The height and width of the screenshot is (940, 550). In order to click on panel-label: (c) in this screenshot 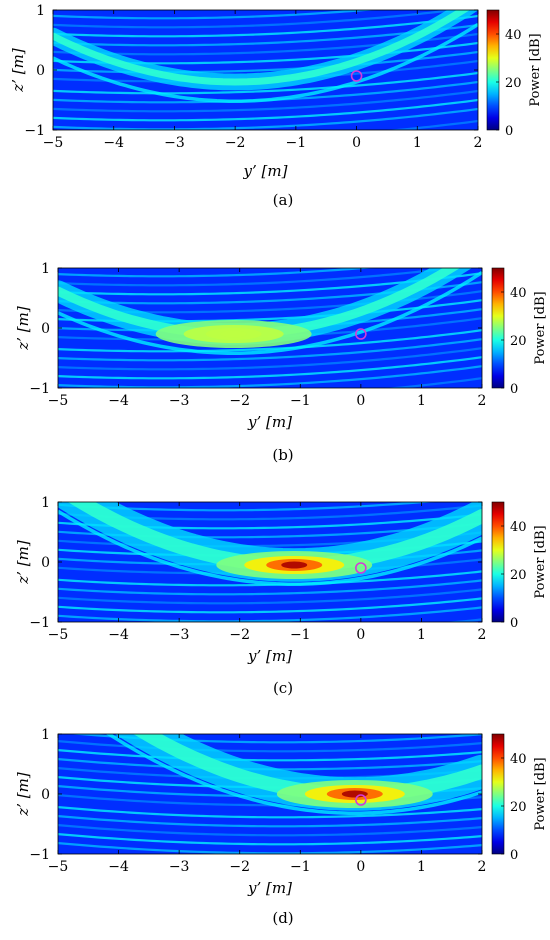, I will do `click(283, 688)`.